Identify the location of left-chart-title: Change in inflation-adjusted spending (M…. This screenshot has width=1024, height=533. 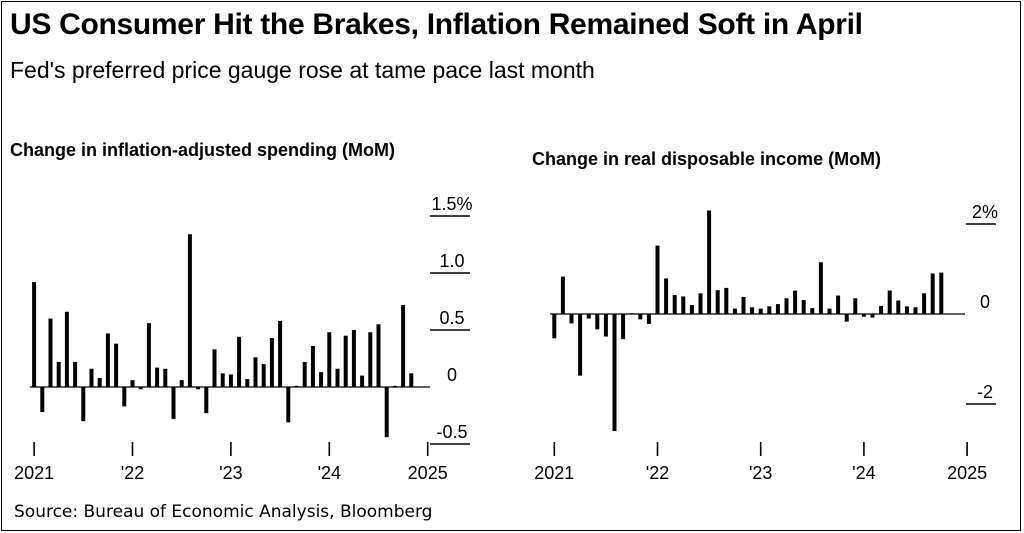
(202, 150).